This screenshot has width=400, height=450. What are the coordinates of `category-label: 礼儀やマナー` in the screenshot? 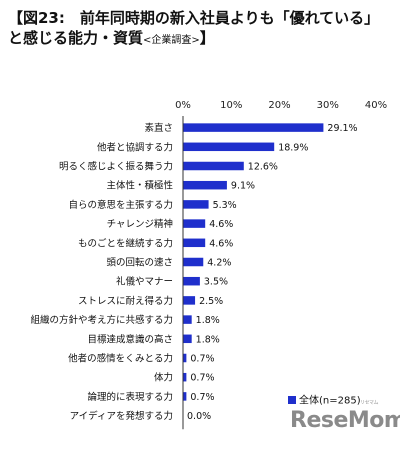 It's located at (144, 282).